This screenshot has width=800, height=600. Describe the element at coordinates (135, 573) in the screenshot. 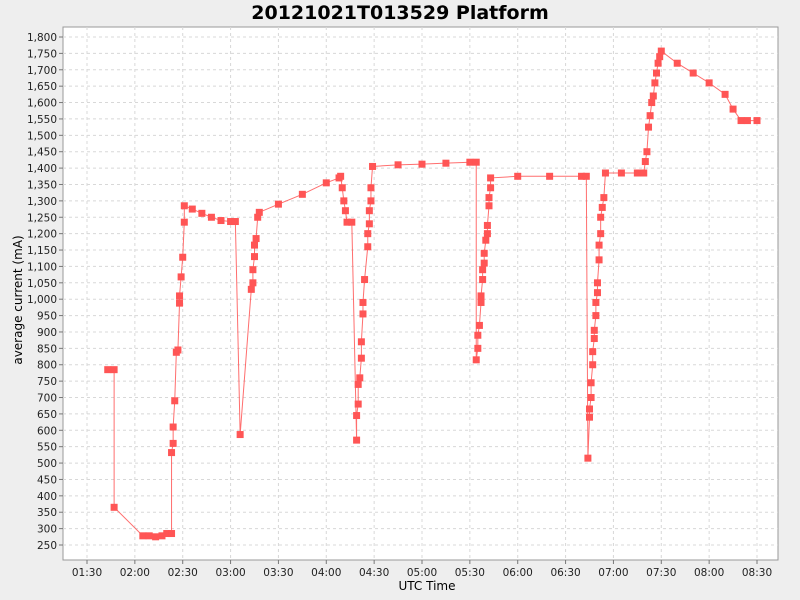

I see `x-tick-label: 02:00` at that location.